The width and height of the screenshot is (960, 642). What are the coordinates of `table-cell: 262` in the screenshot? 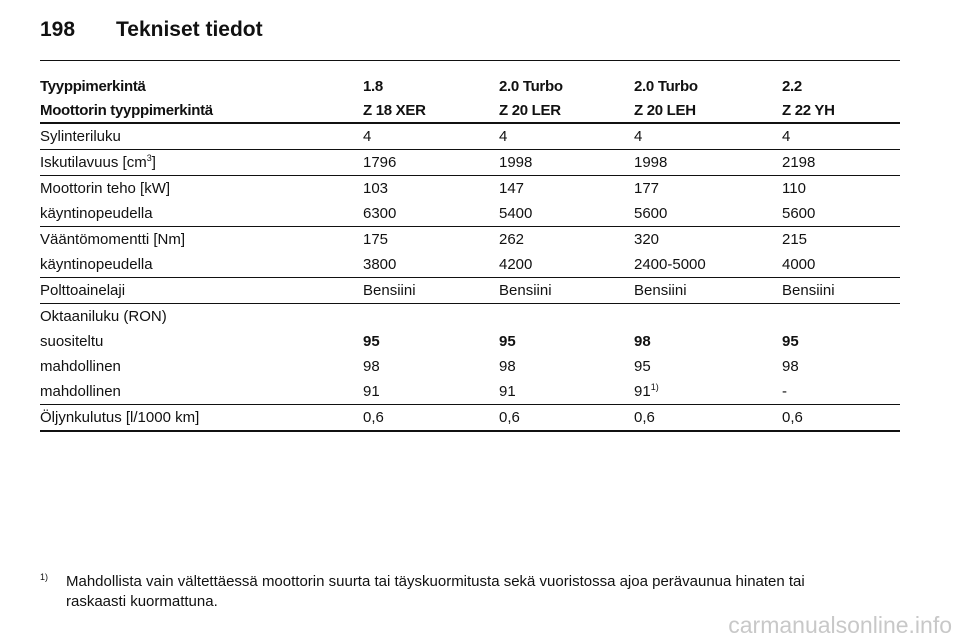 It's located at (512, 239).